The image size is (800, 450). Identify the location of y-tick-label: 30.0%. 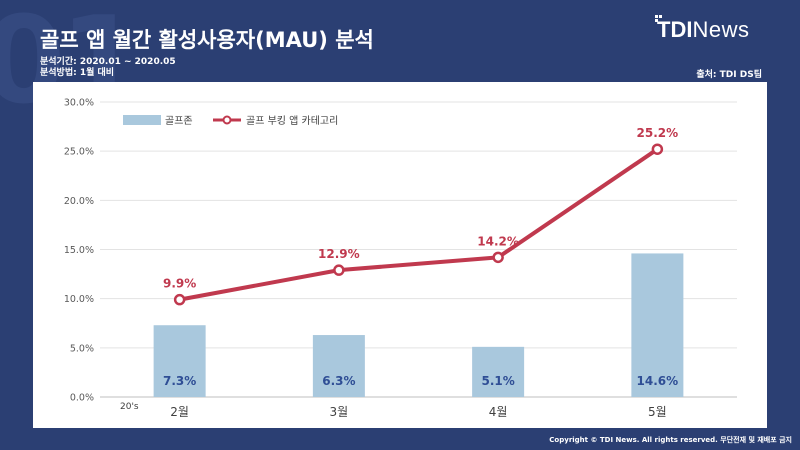
(79, 103).